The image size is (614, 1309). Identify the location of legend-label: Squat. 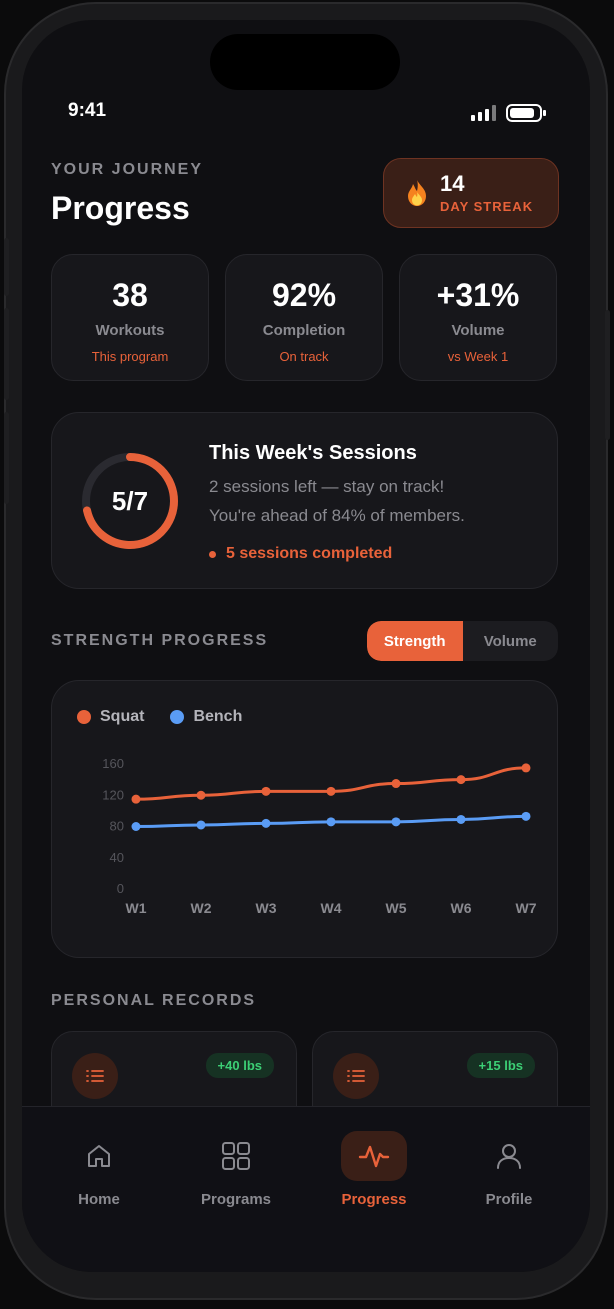
(122, 716).